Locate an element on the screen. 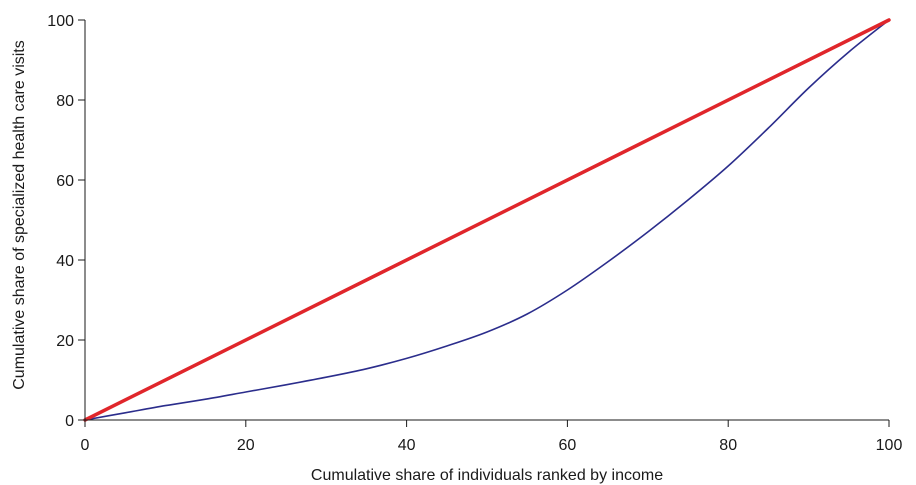 Image resolution: width=916 pixels, height=485 pixels. x-tick-label: 0 is located at coordinates (85, 445).